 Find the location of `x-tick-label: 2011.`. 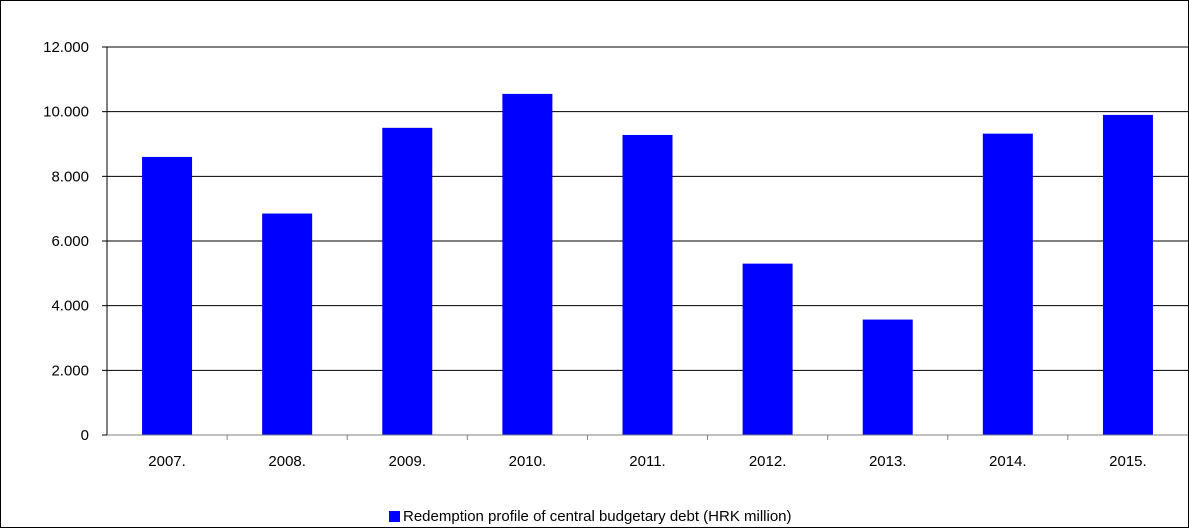

x-tick-label: 2011. is located at coordinates (647, 461).